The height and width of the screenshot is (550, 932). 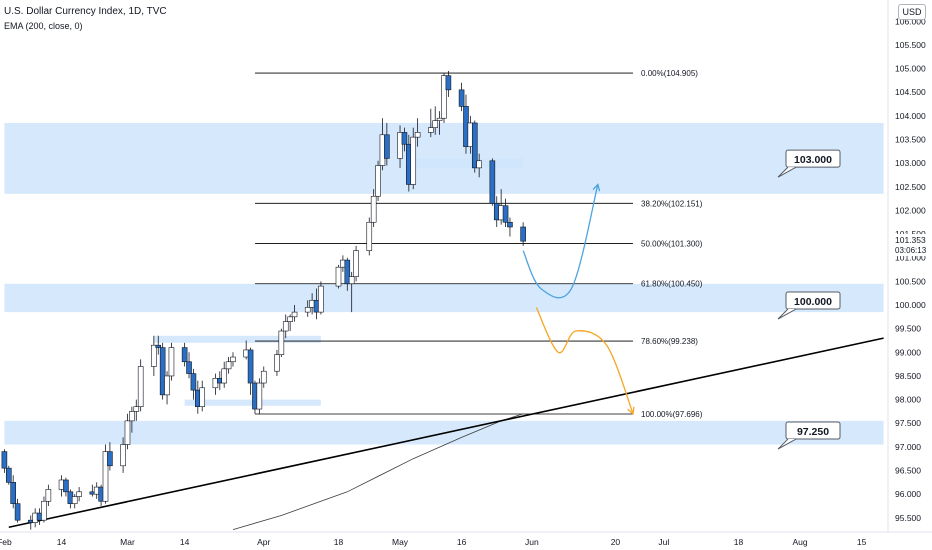 What do you see at coordinates (912, 12) in the screenshot?
I see `currency-badge: USD` at bounding box center [912, 12].